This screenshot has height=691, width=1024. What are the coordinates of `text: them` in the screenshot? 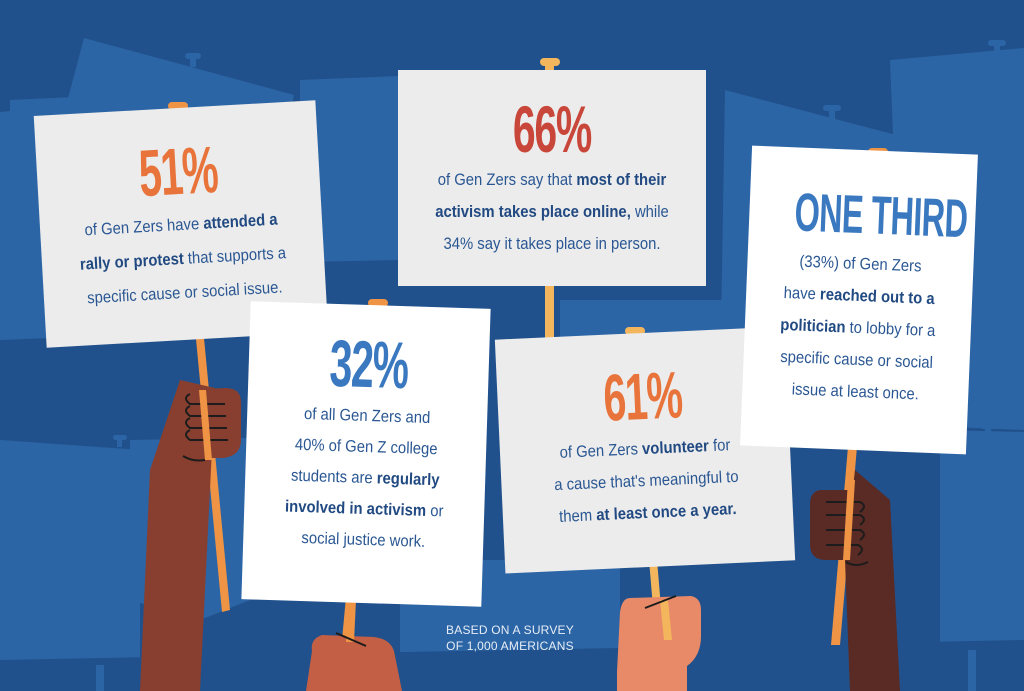 It's located at (577, 516).